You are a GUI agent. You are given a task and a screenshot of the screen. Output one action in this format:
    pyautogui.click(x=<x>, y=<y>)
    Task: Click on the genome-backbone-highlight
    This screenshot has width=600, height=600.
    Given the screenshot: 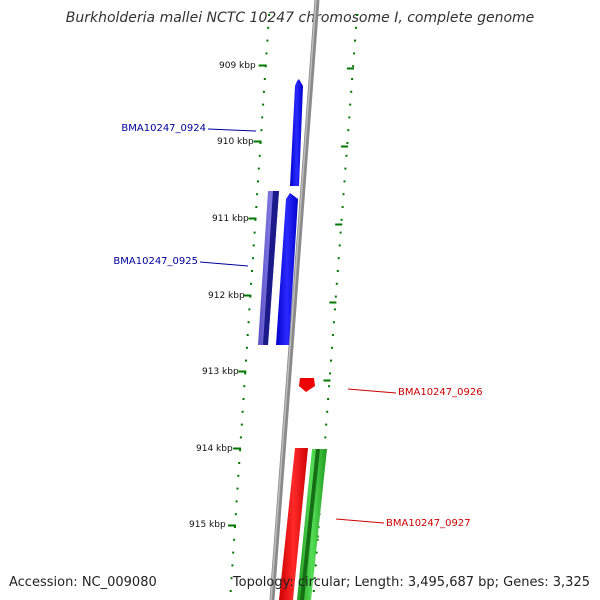 What is the action you would take?
    pyautogui.click(x=293, y=300)
    